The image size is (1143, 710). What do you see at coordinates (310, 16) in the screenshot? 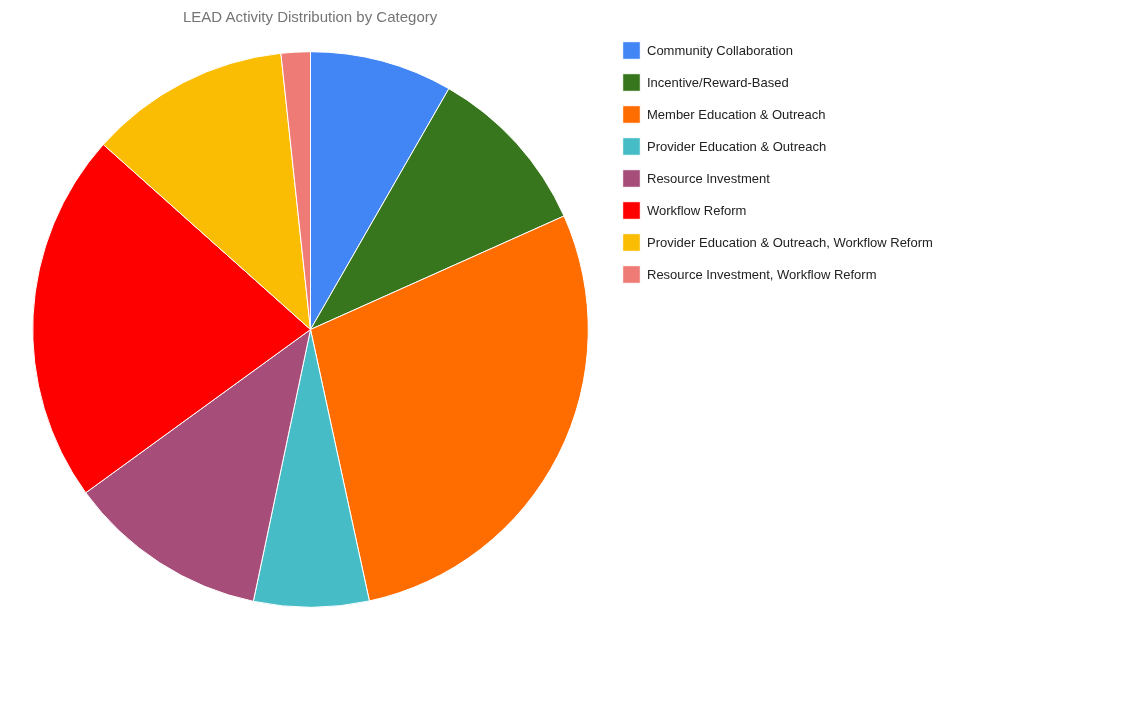
I see `chart-title: LEAD Activity Distribution by Category` at bounding box center [310, 16].